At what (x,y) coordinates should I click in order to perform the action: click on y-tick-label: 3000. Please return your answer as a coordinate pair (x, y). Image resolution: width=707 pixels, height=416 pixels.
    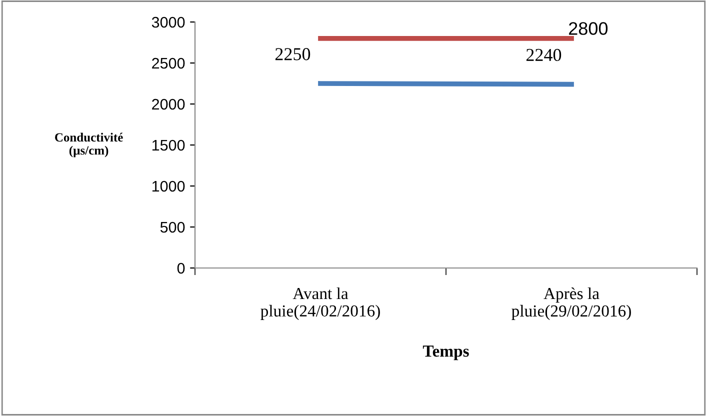
    Looking at the image, I should click on (168, 22).